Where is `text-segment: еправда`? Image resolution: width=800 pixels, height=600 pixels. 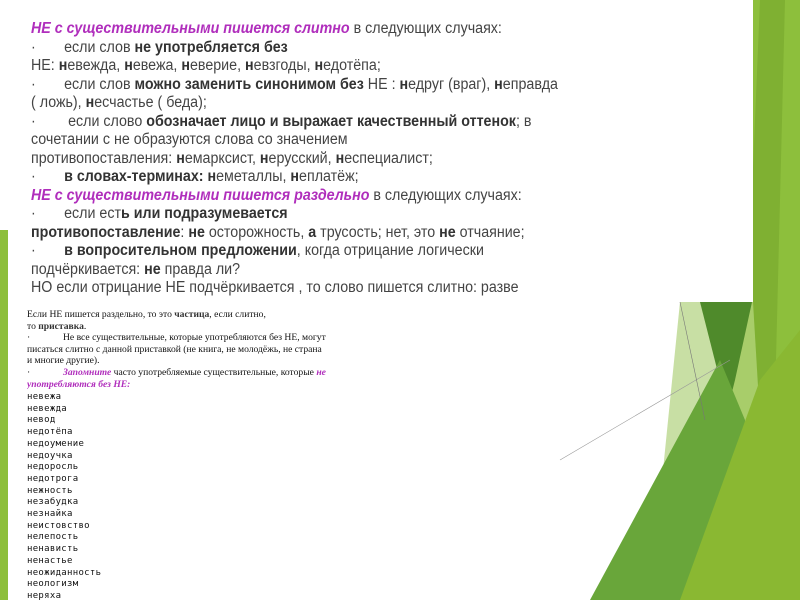 text-segment: еправда is located at coordinates (530, 84).